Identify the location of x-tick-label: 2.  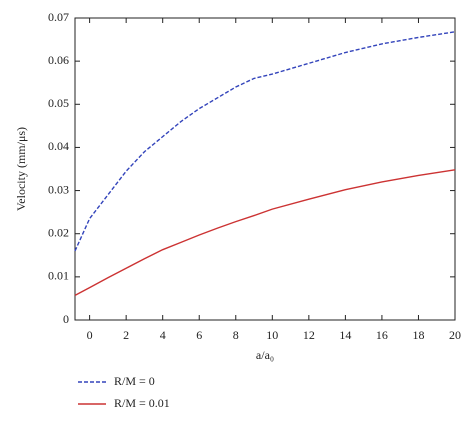
(126, 335).